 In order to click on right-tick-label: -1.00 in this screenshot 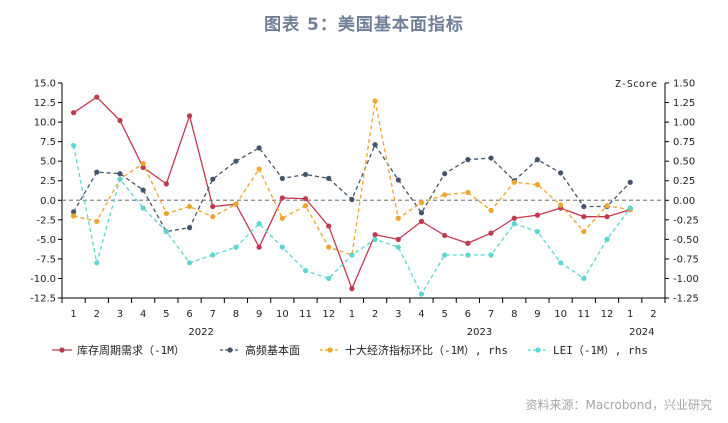, I will do `click(686, 279)`.